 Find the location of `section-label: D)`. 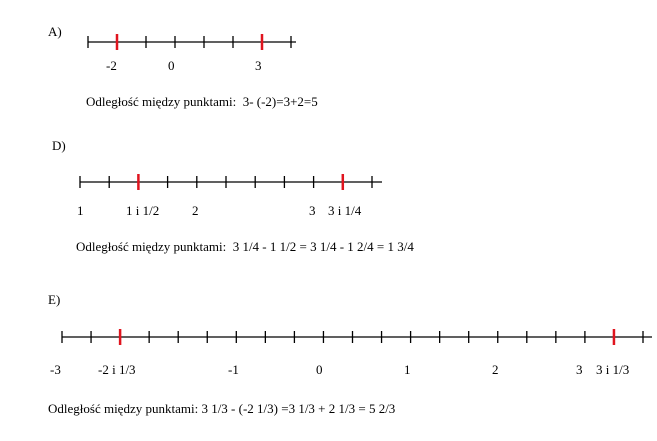

section-label: D) is located at coordinates (59, 145).